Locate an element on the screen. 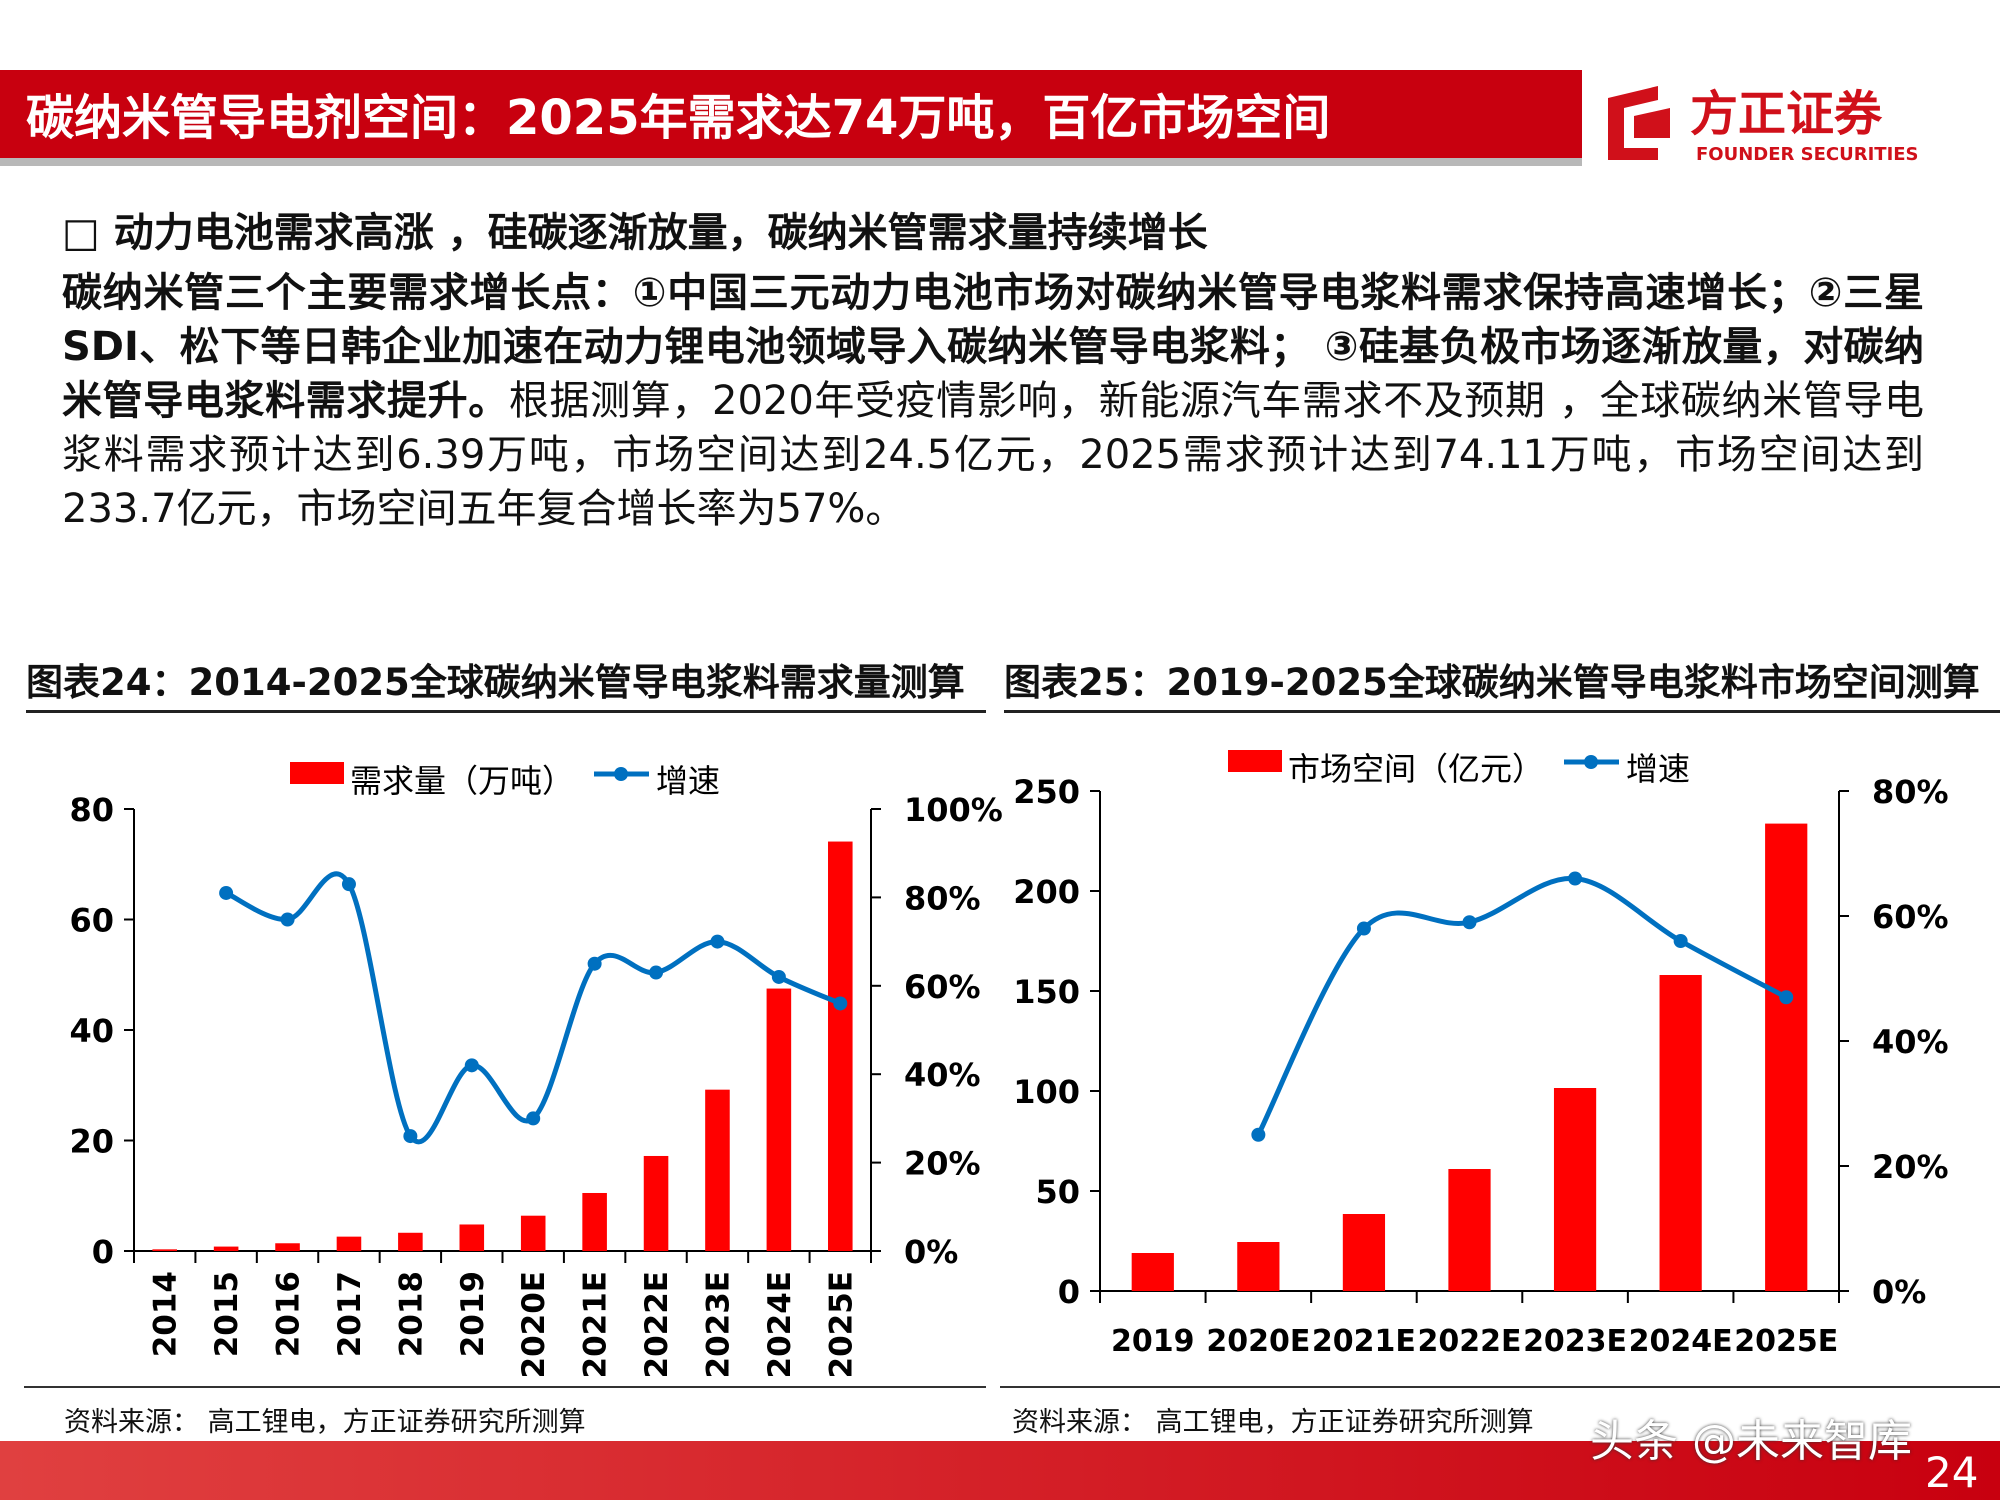 This screenshot has height=1500, width=2000. chart25-left-tick-label: 150 is located at coordinates (1046, 992).